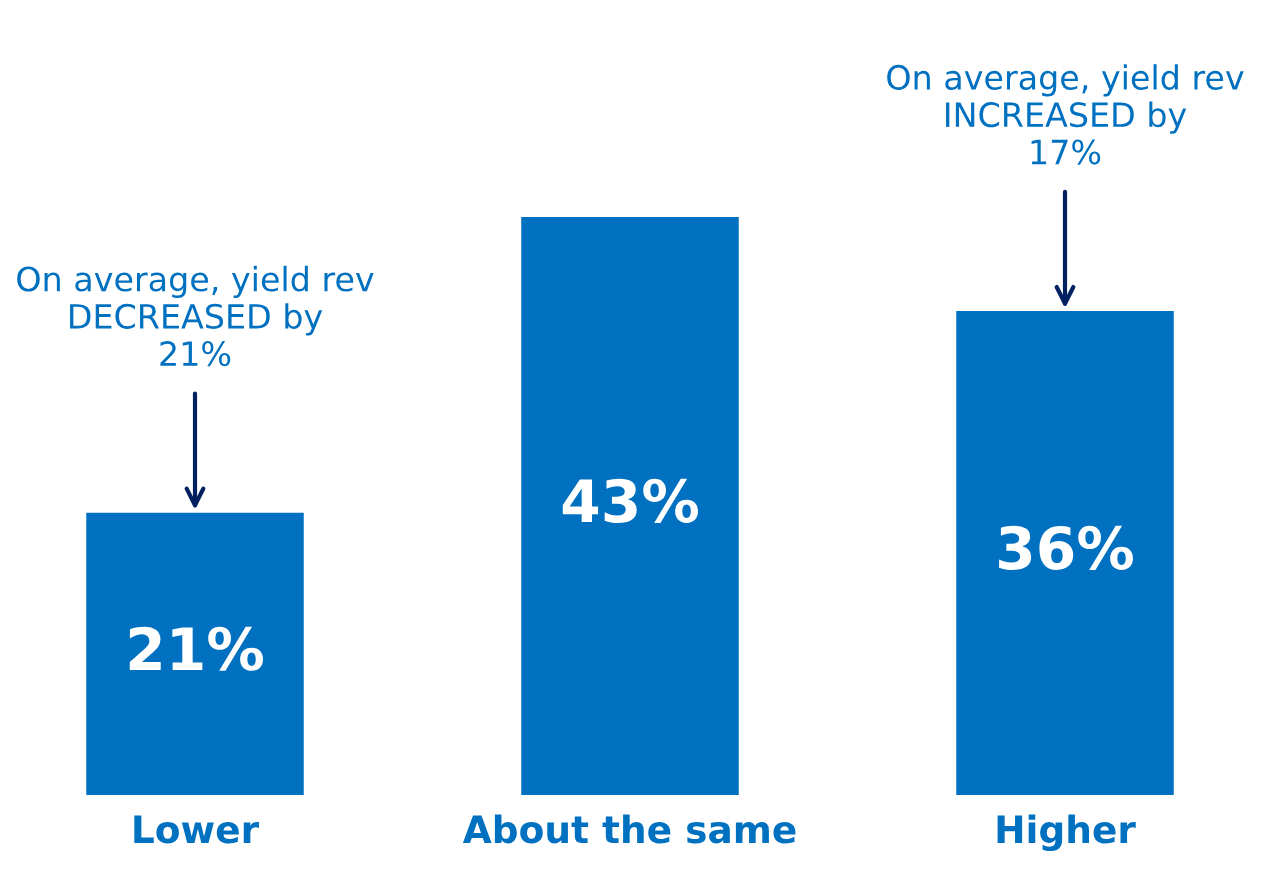 Image resolution: width=1270 pixels, height=879 pixels. What do you see at coordinates (629, 829) in the screenshot?
I see `x-tick-label: About the same` at bounding box center [629, 829].